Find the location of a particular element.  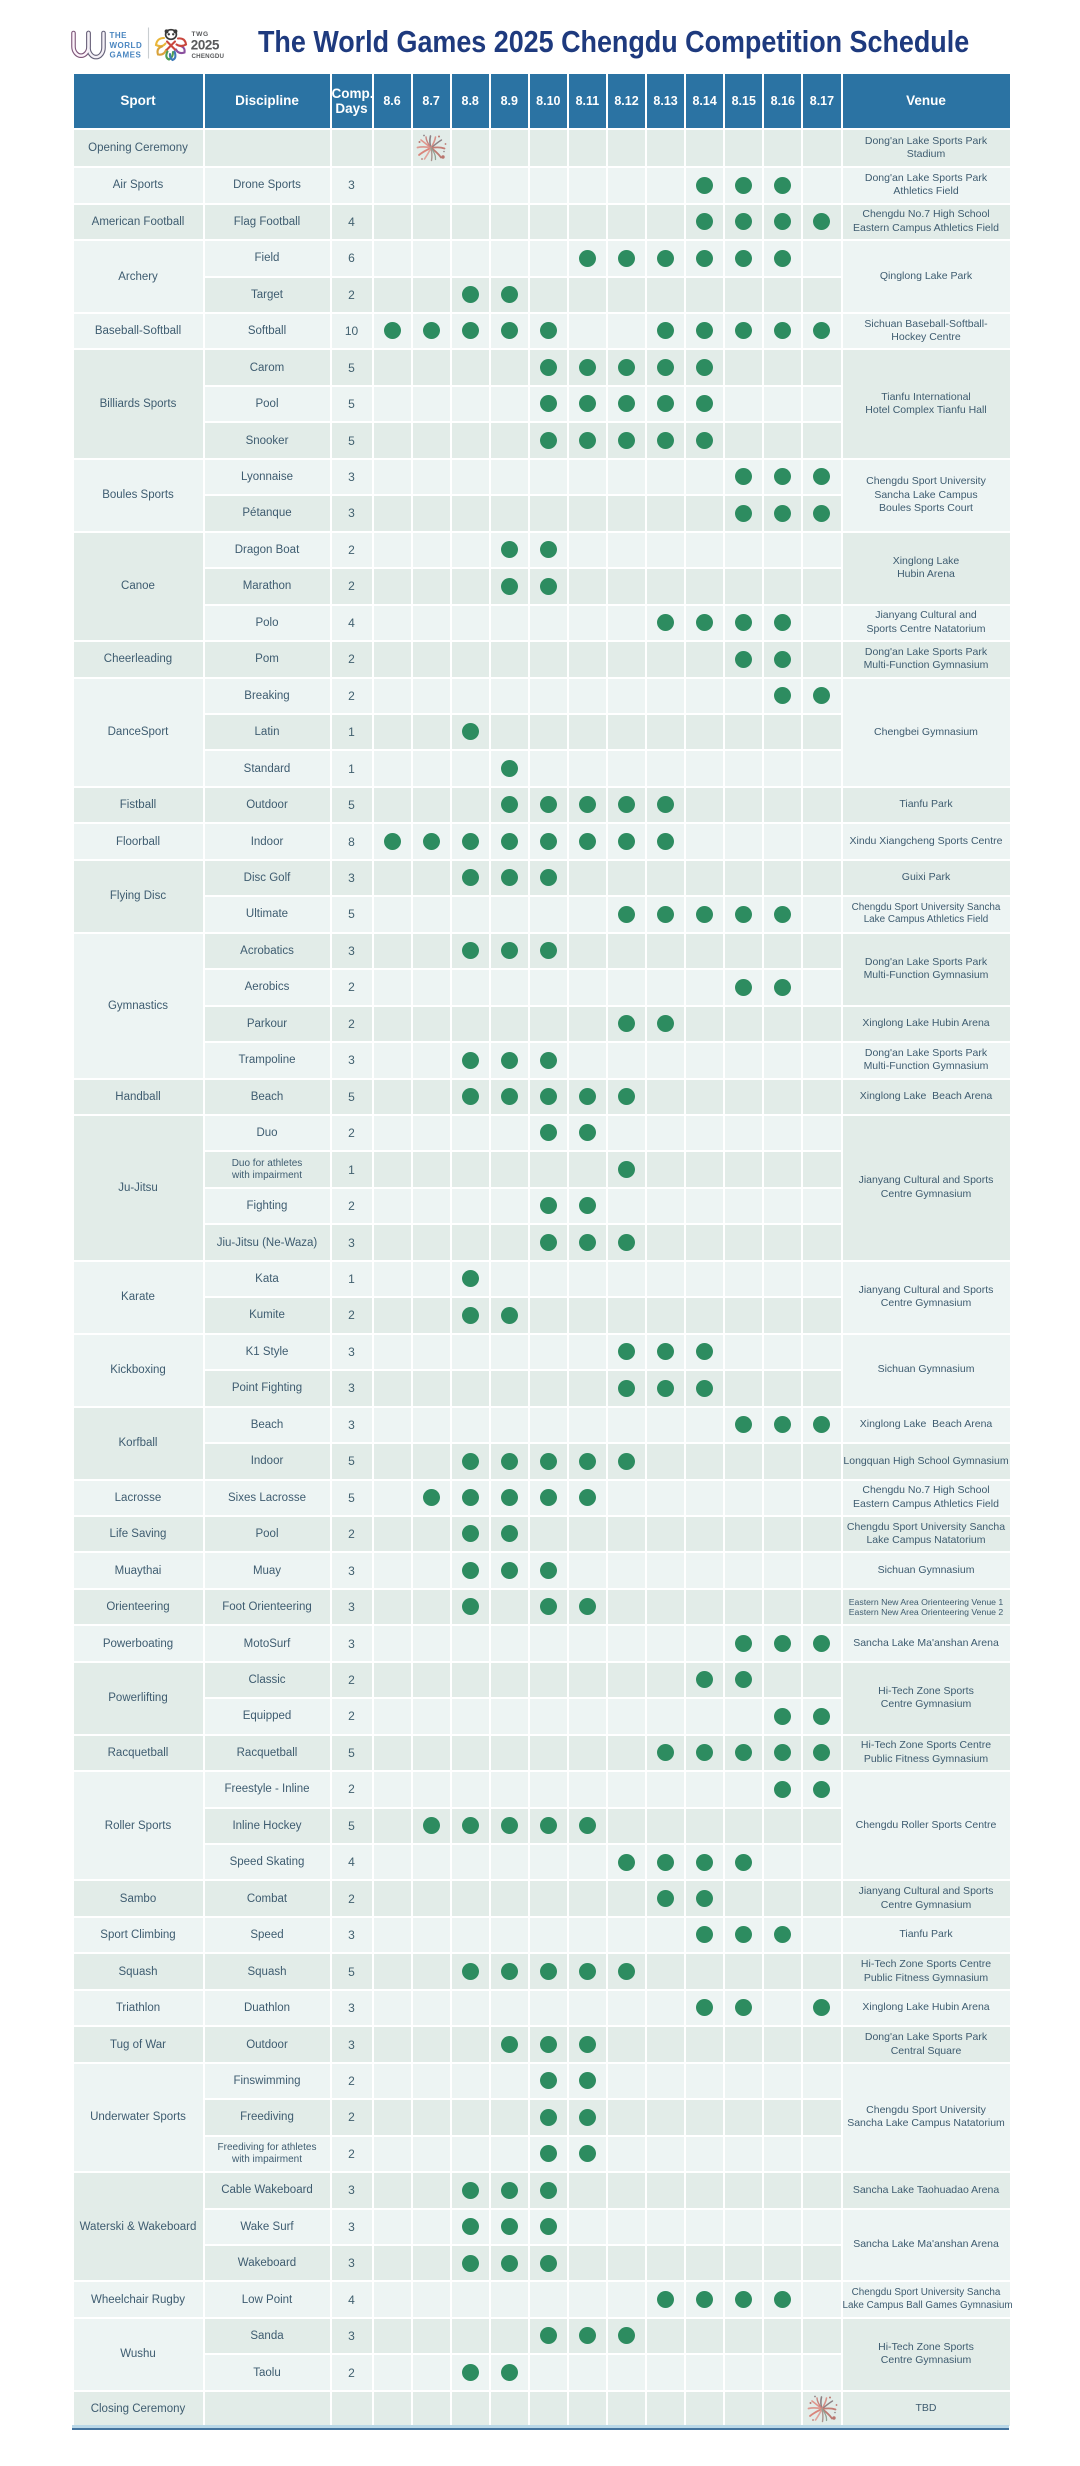

svg-text: THE is located at coordinates (119, 35).